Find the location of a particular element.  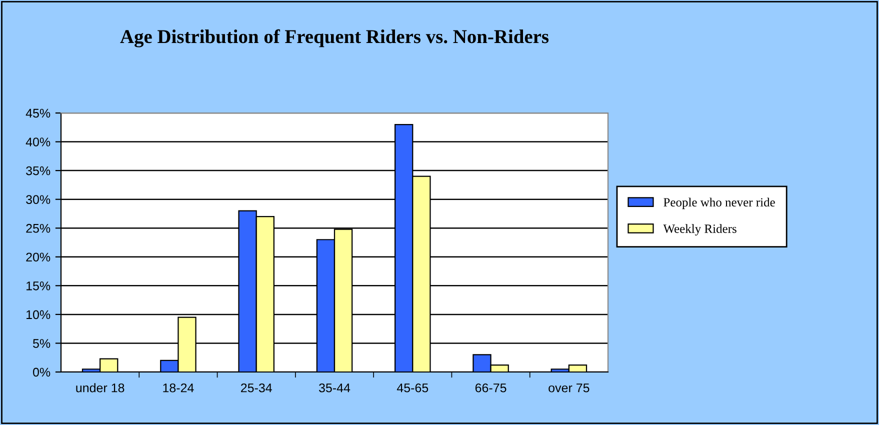

chart-title: Age Distribution of Frequent Riders vs. Non-Riders is located at coordinates (334, 38).